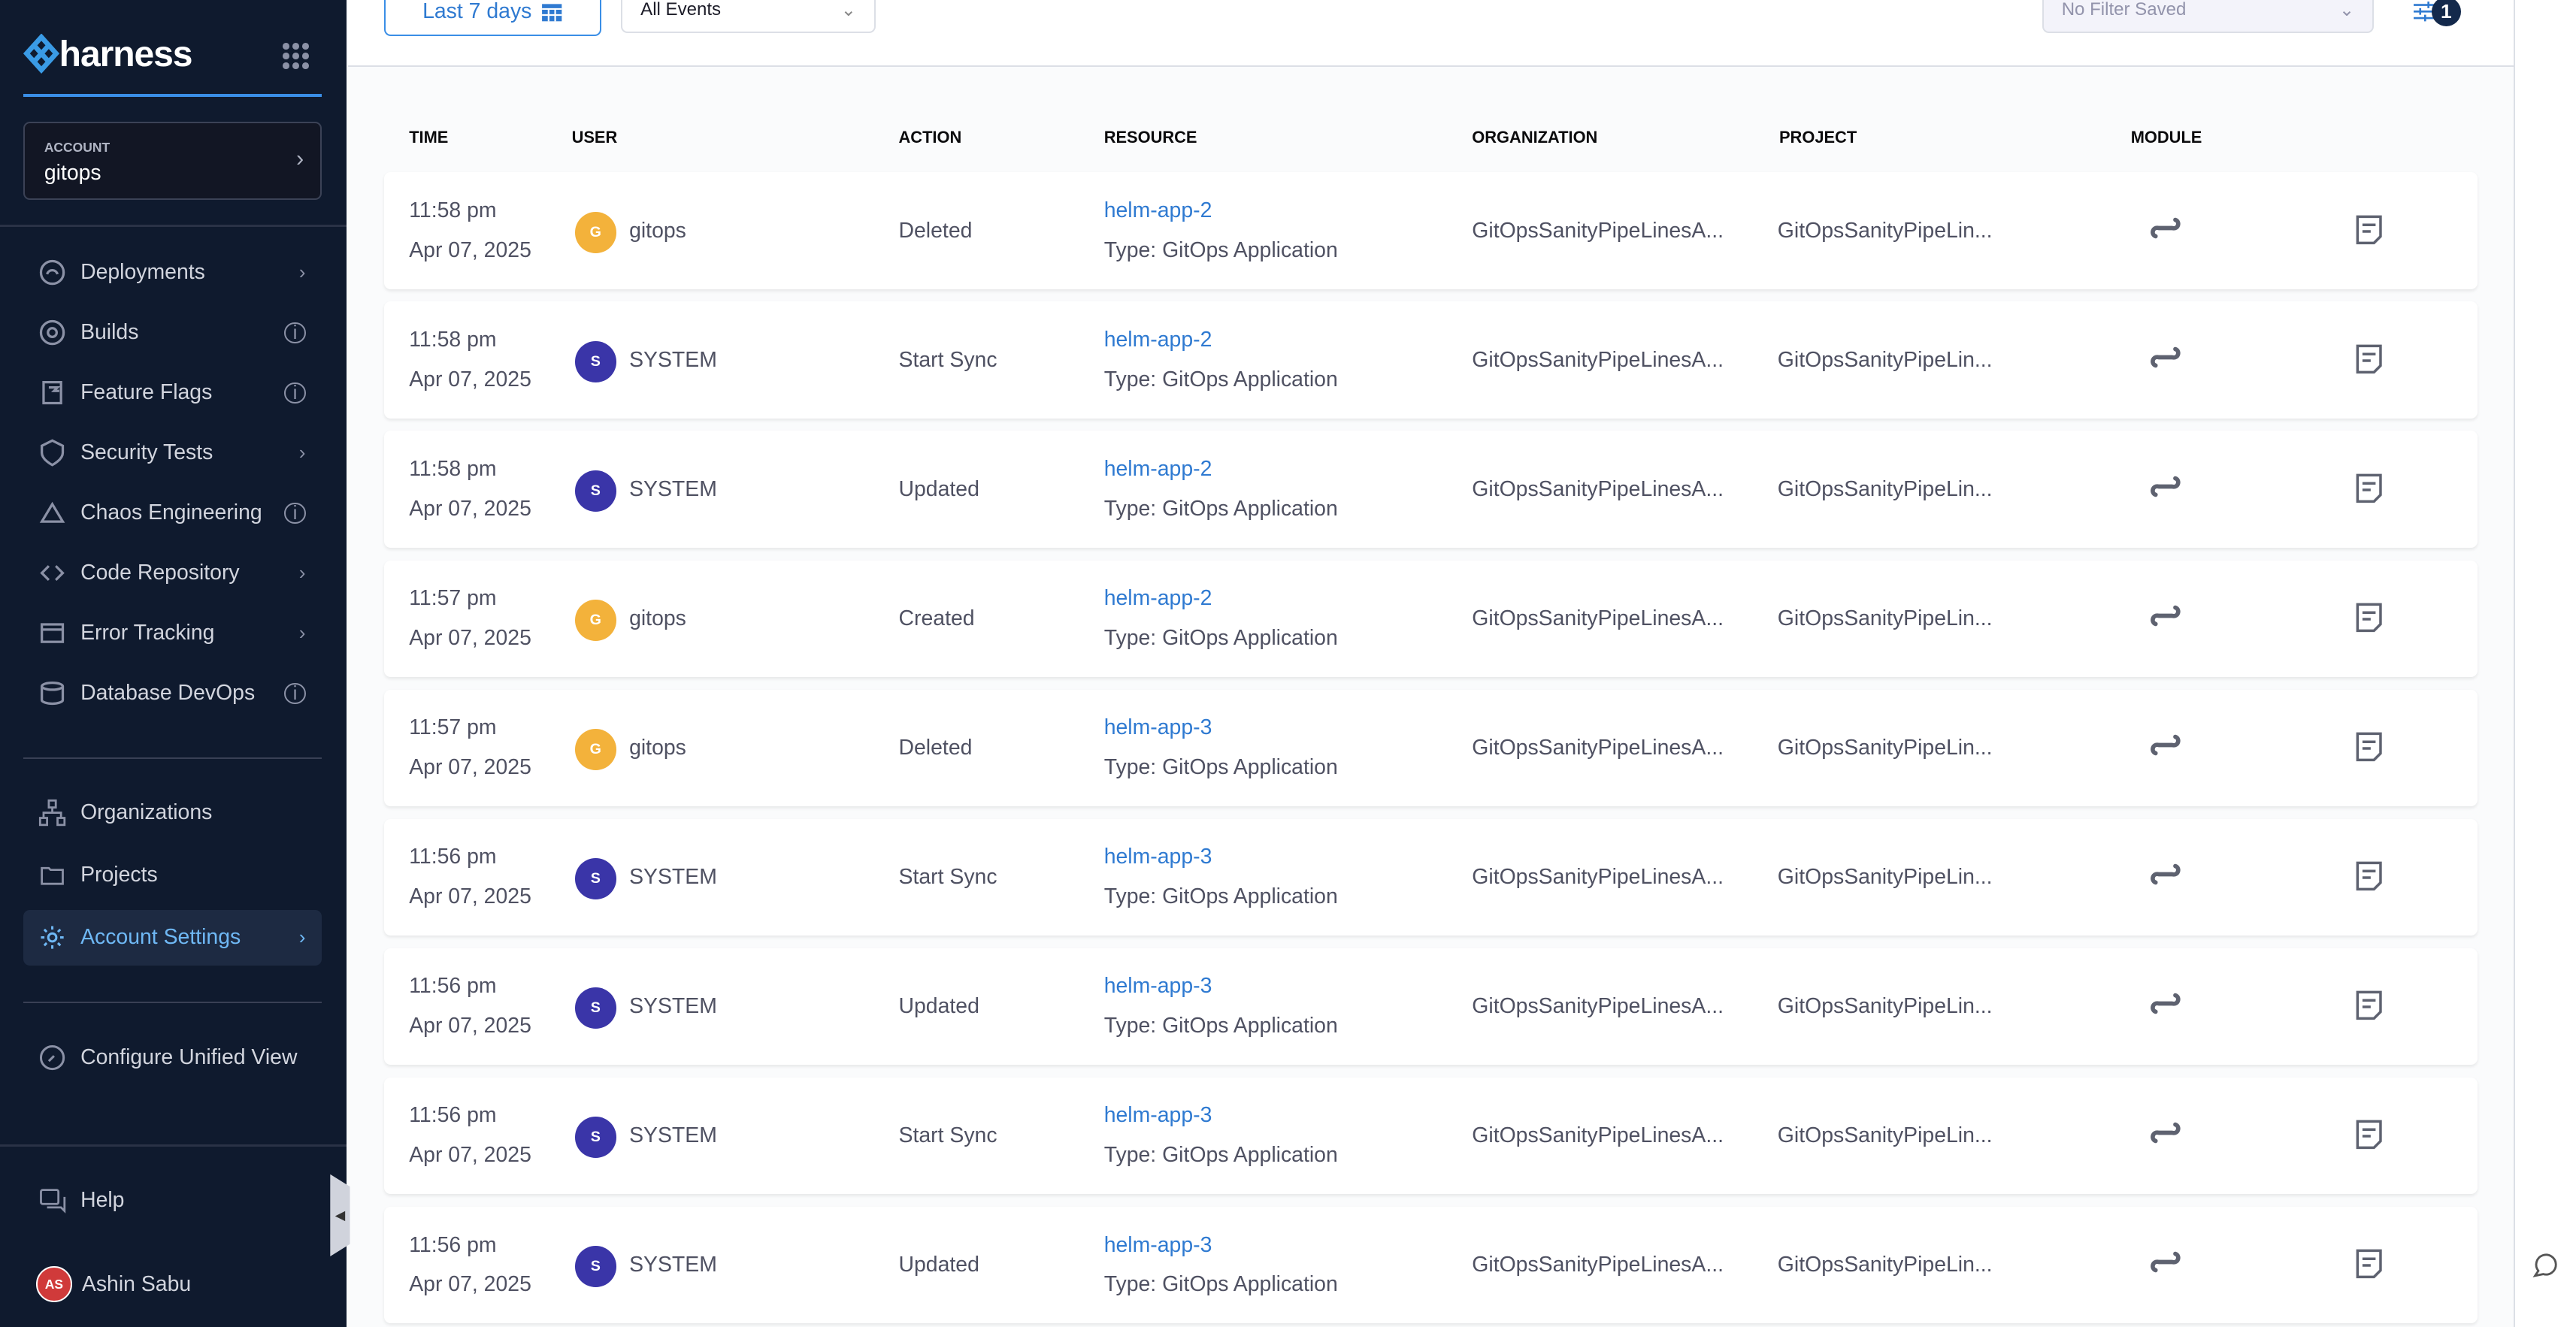 The width and height of the screenshot is (2576, 1327). What do you see at coordinates (172, 1057) in the screenshot?
I see `sidebar-item-configure-unified-view: Configure Unified View` at bounding box center [172, 1057].